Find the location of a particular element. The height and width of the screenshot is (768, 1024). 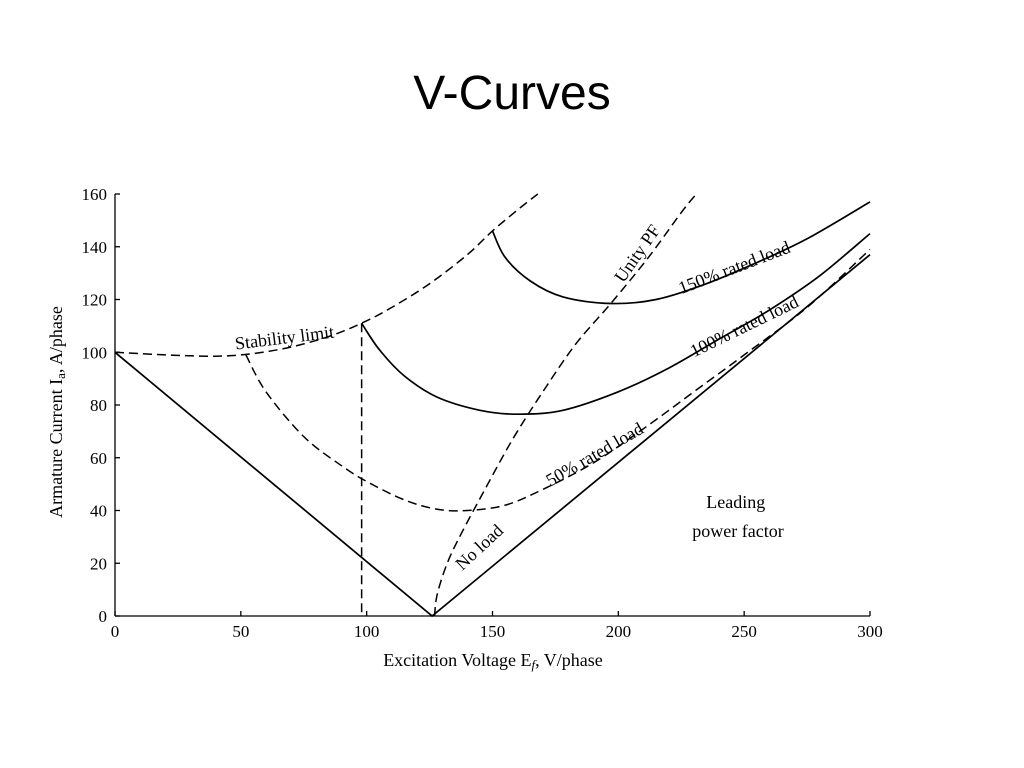

curve-label-no-load: No load is located at coordinates (479, 547).